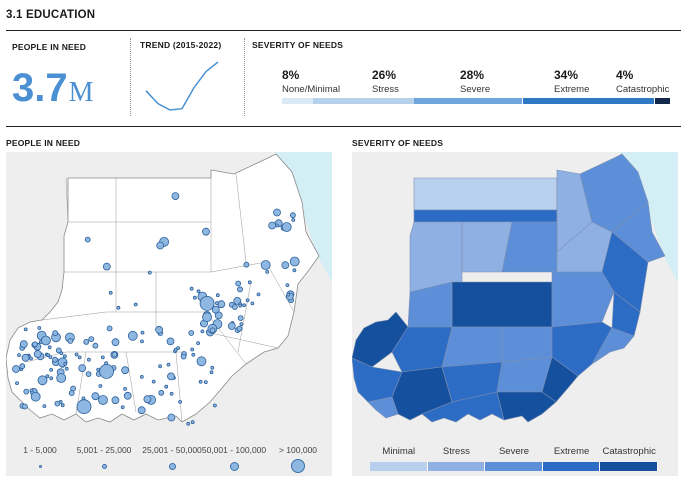 This screenshot has width=687, height=500. What do you see at coordinates (53, 88) in the screenshot?
I see `pin-figure: 3.7M` at bounding box center [53, 88].